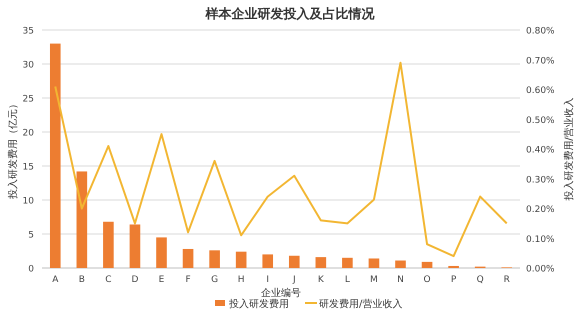  What do you see at coordinates (290, 14) in the screenshot?
I see `chart-title: 样本企业研发投入及占比情况` at bounding box center [290, 14].